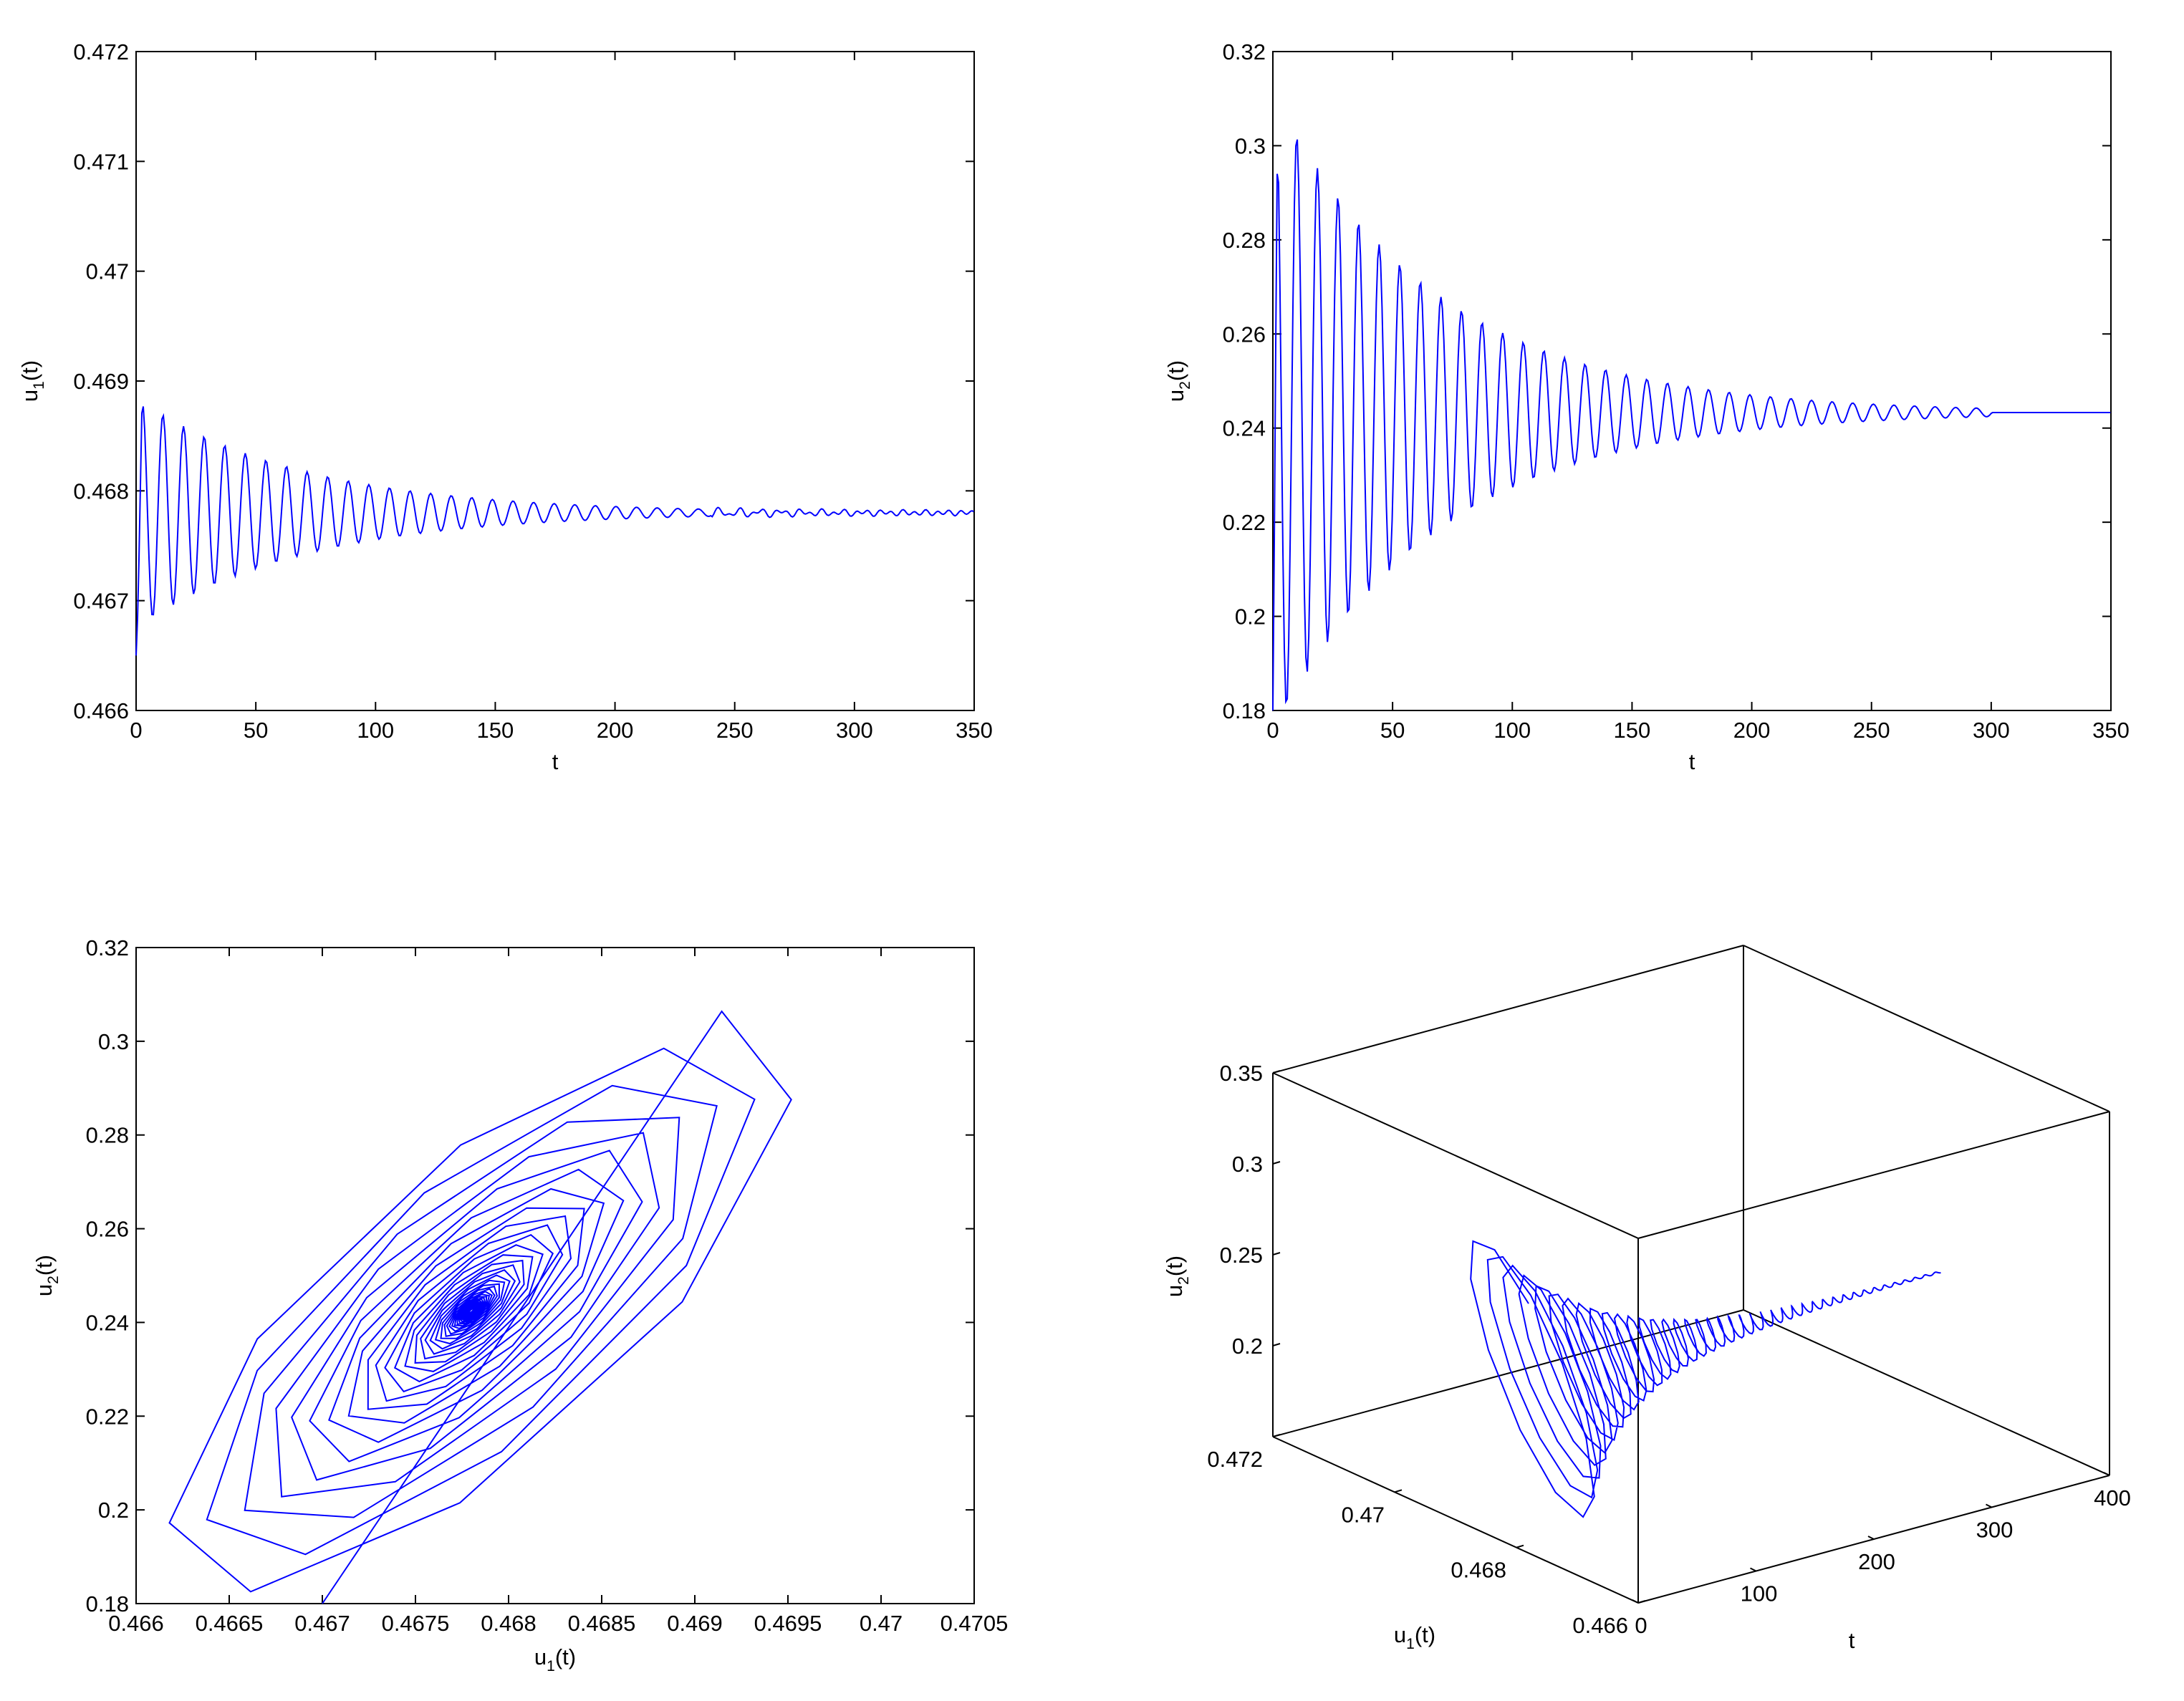  I want to click on x-tick-label: 0.4685, so click(602, 1623).